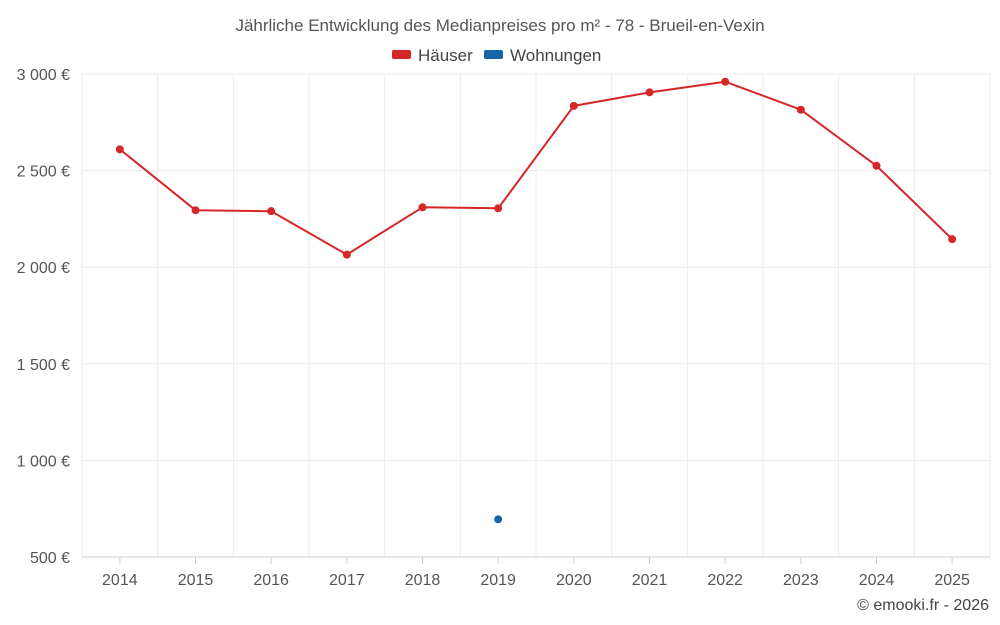 This screenshot has height=625, width=1000. I want to click on legend-item-wohnungen: Wohnungen, so click(542, 55).